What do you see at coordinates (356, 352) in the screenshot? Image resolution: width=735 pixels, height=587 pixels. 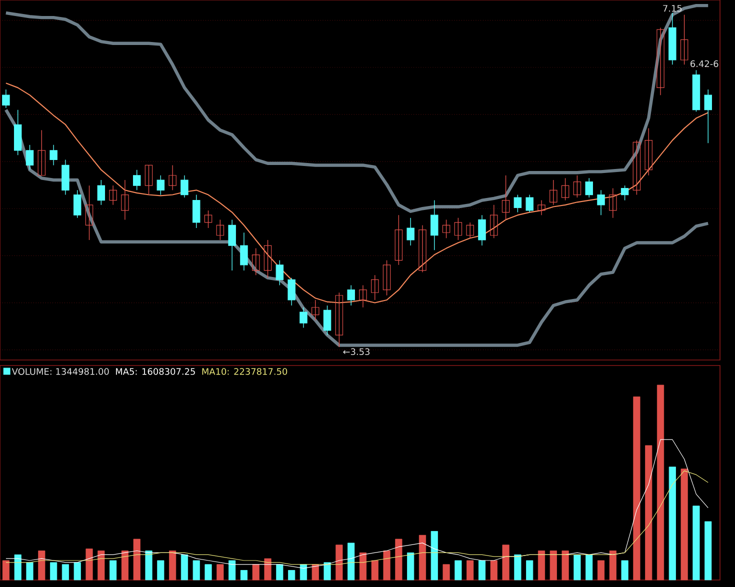 I see `annotation: ←3.53` at bounding box center [356, 352].